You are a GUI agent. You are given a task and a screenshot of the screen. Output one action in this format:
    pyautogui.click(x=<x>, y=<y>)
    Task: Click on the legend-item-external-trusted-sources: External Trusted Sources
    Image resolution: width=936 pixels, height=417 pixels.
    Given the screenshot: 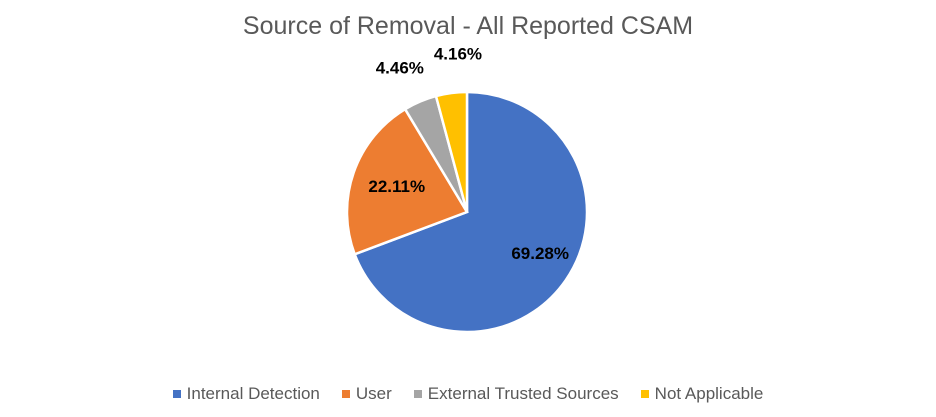 What is the action you would take?
    pyautogui.click(x=516, y=394)
    